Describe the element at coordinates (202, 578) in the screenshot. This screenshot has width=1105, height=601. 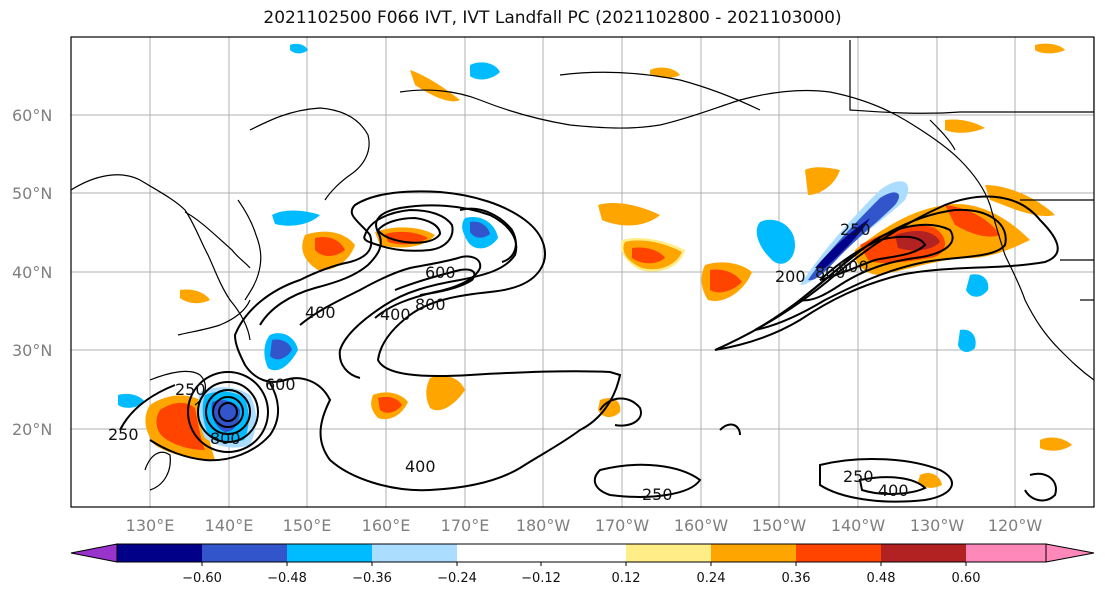
I see `colorbar-tick-label: −0.60` at that location.